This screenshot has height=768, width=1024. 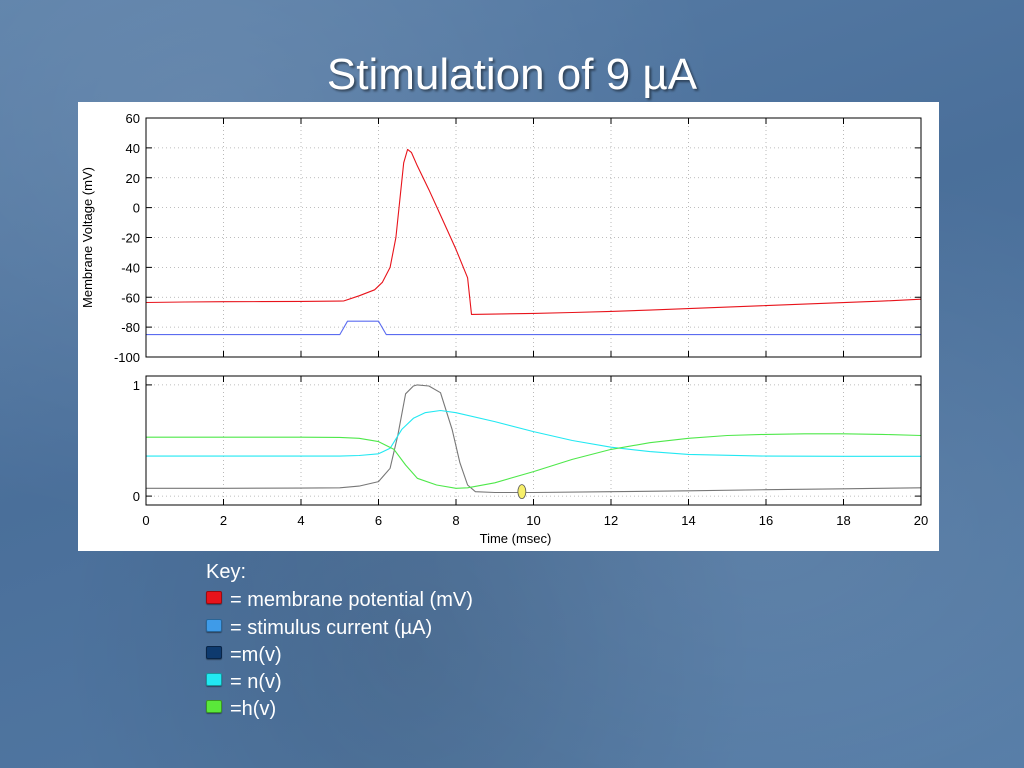 What do you see at coordinates (133, 148) in the screenshot?
I see `y-tick-label: 40` at bounding box center [133, 148].